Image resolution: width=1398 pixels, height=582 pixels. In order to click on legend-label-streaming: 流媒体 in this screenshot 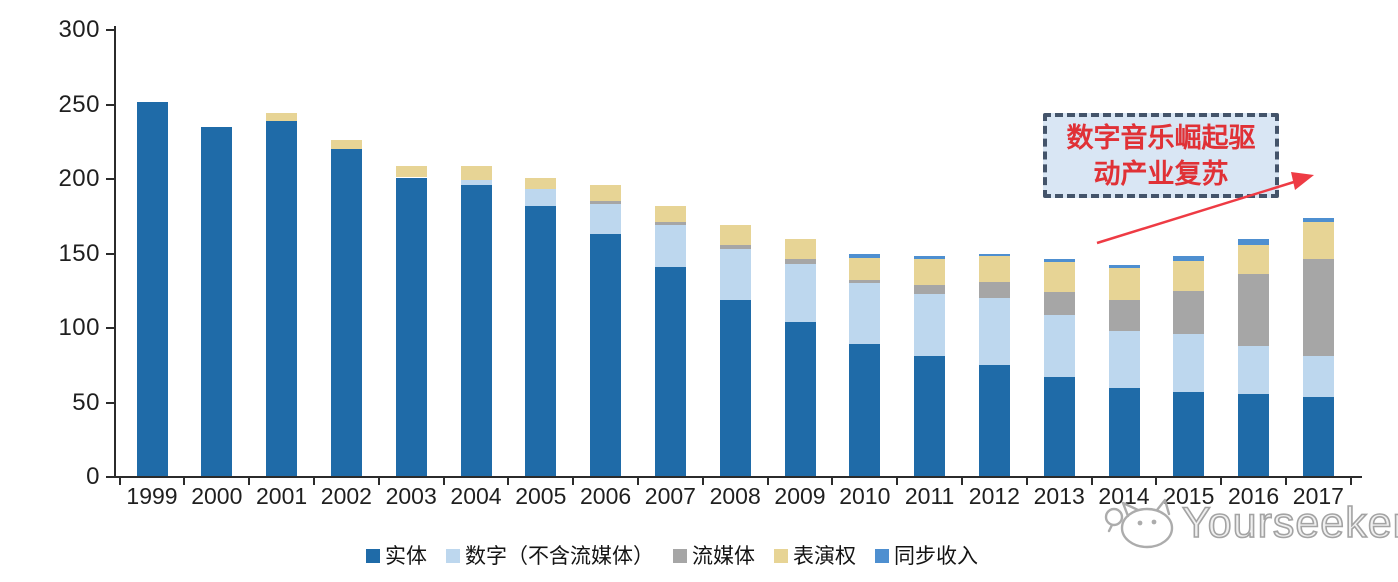, I will do `click(723, 556)`.